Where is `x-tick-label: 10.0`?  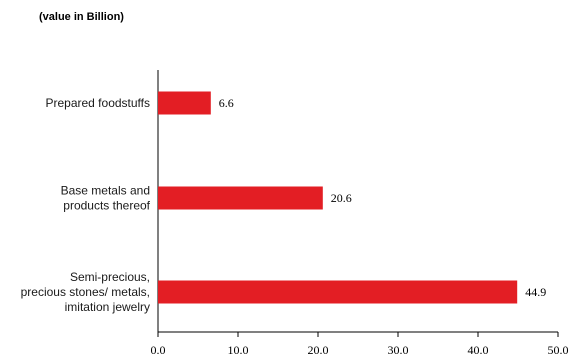 x-tick-label: 10.0 is located at coordinates (238, 350).